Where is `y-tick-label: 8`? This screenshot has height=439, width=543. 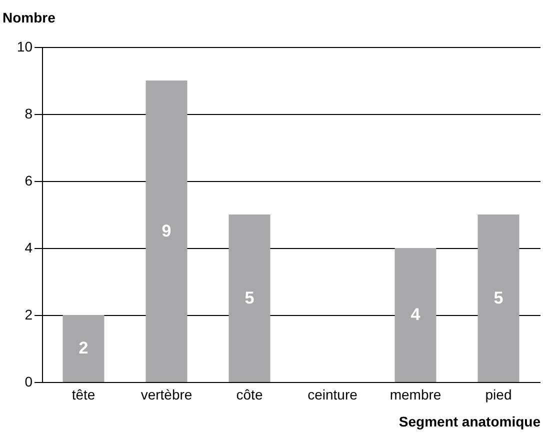
y-tick-label: 8 is located at coordinates (28, 114).